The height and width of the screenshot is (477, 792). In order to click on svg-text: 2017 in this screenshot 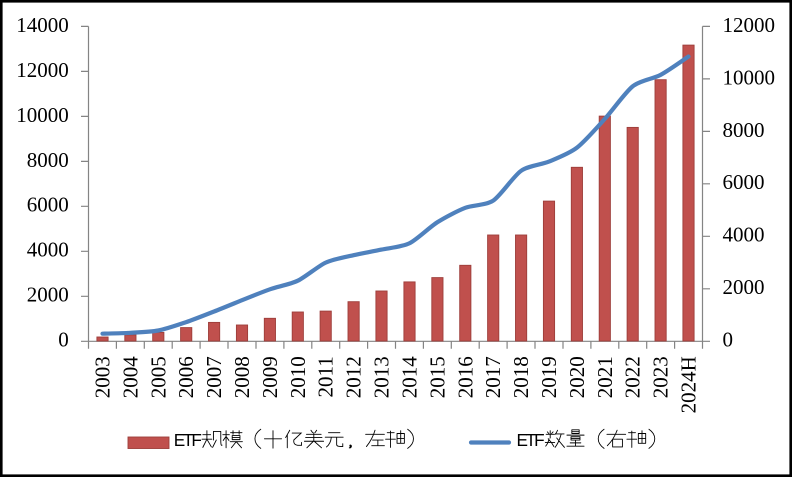, I will do `click(493, 377)`.